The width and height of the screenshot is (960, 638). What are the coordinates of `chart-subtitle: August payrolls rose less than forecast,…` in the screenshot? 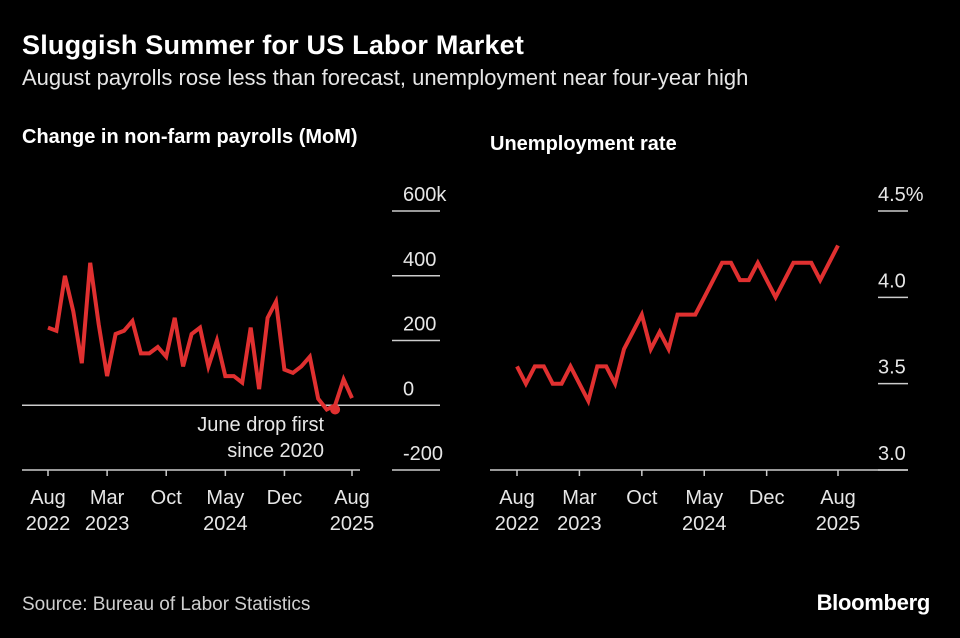 It's located at (385, 77).